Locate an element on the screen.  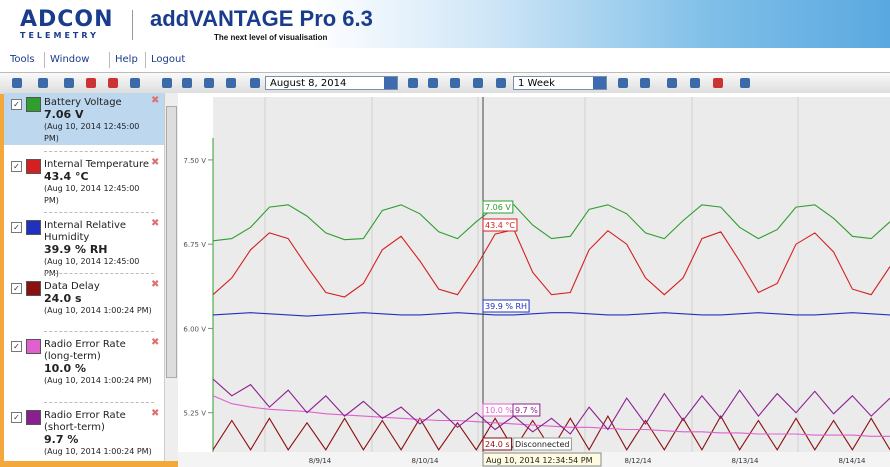
cursor-value: 39.9 % RH is located at coordinates (506, 306).